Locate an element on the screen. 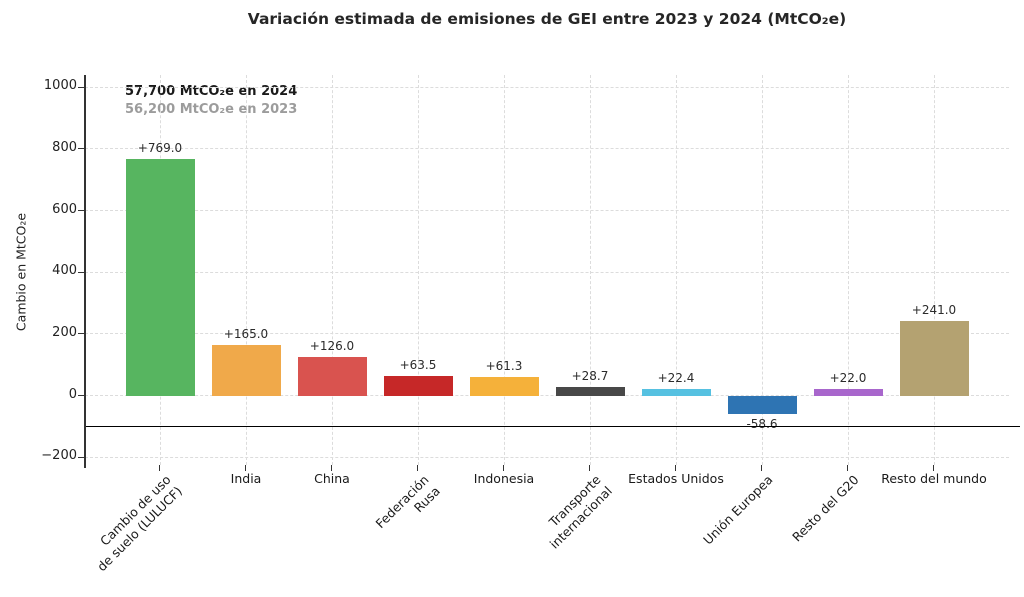 The image size is (1024, 597). y-tick-label: 600 is located at coordinates (64, 209).